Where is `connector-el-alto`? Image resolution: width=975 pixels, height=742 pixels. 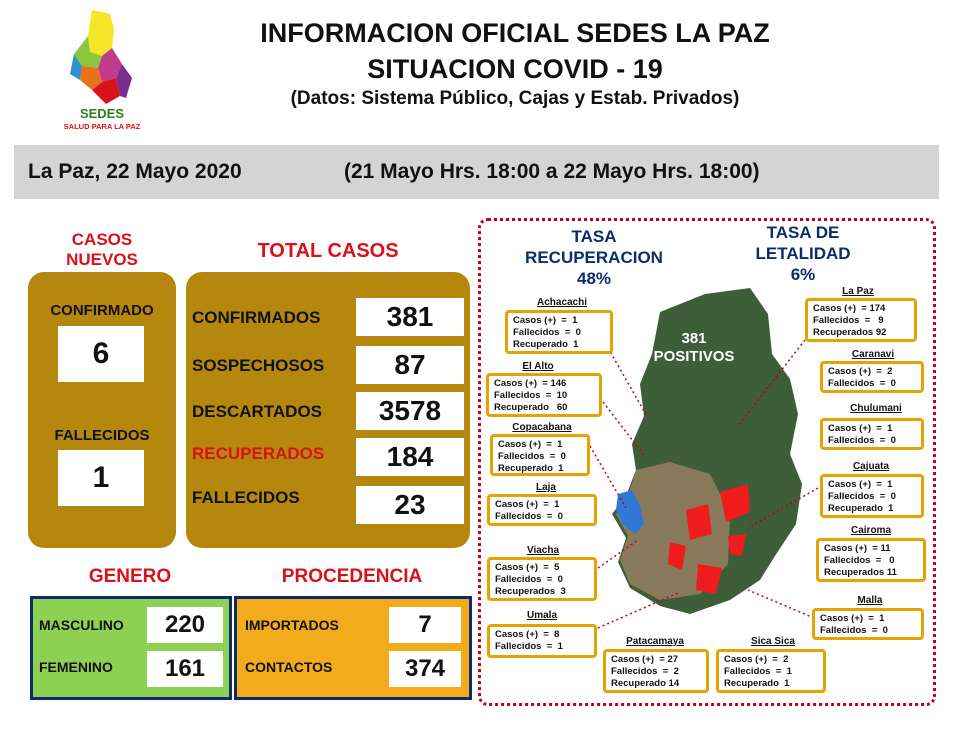 connector-el-alto is located at coordinates (623, 428).